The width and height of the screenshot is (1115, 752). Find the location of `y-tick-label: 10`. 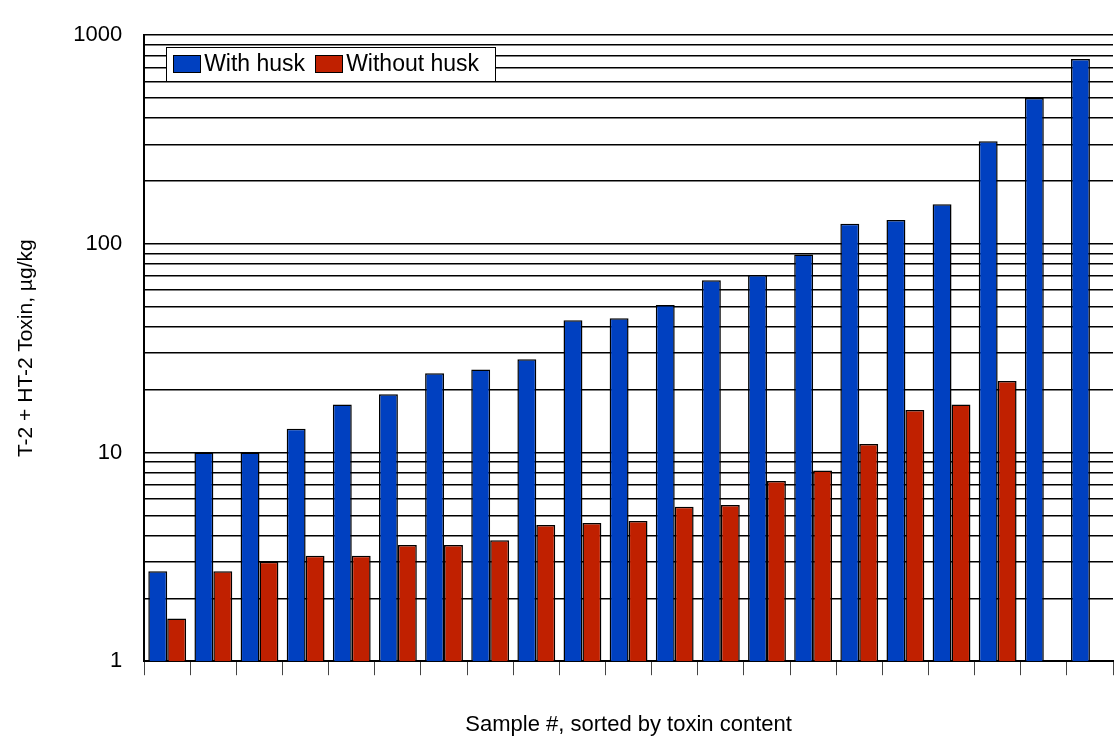

y-tick-label: 10 is located at coordinates (110, 451).